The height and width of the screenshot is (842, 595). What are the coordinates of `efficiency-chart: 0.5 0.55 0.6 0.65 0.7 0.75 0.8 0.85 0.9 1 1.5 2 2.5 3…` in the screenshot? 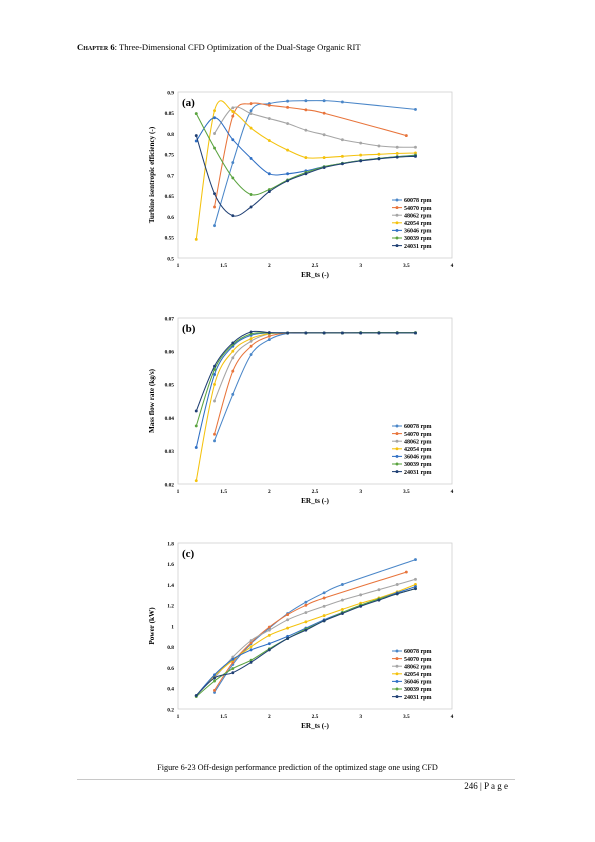 It's located at (301, 184).